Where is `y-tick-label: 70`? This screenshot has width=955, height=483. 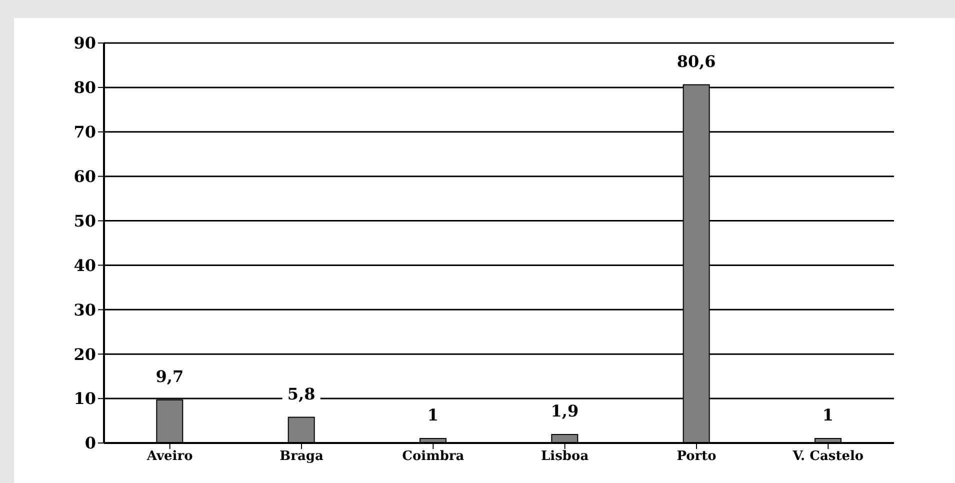 y-tick-label: 70 is located at coordinates (85, 132).